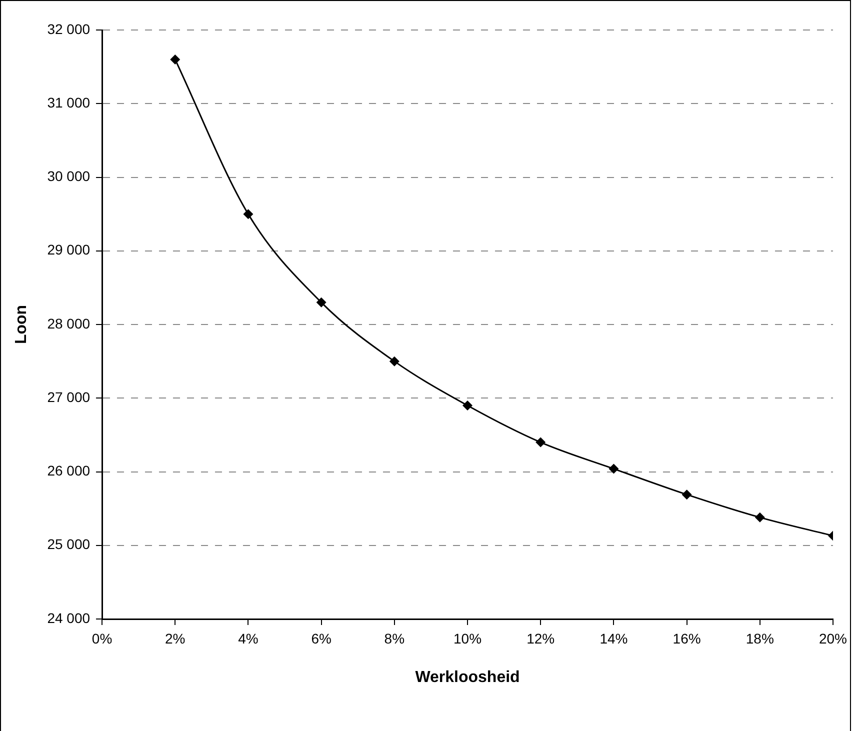 Image resolution: width=855 pixels, height=731 pixels. I want to click on y-axis-title: Loon, so click(21, 324).